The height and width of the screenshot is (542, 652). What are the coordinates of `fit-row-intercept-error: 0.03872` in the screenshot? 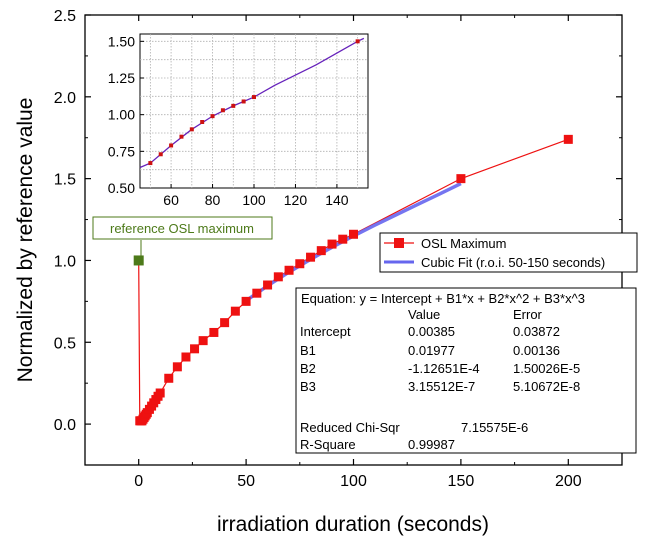 It's located at (536, 331).